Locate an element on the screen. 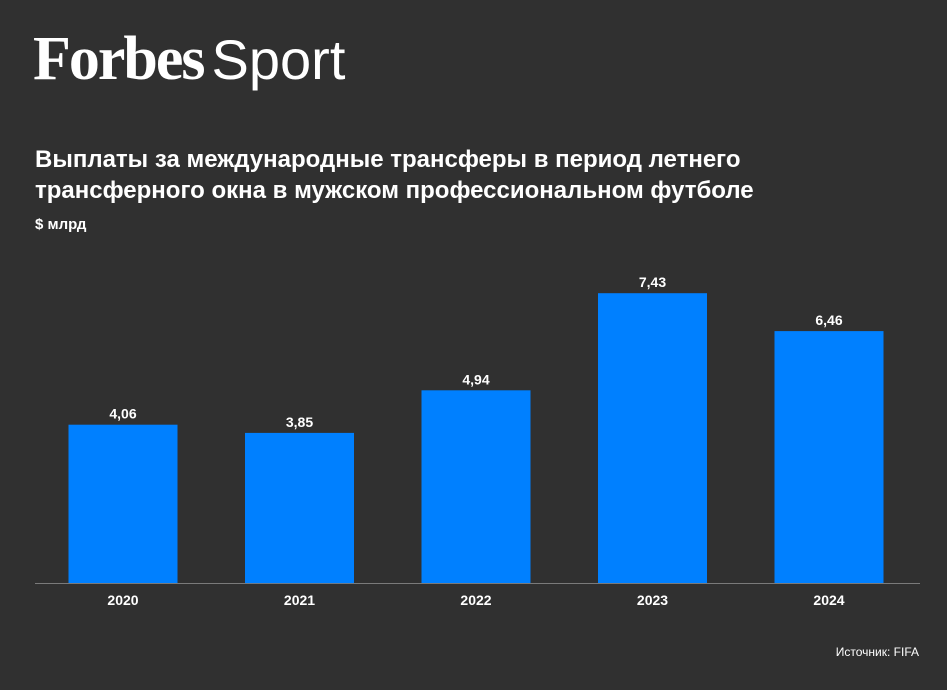 The height and width of the screenshot is (690, 947). data-label-2020: 4,06 is located at coordinates (122, 414).